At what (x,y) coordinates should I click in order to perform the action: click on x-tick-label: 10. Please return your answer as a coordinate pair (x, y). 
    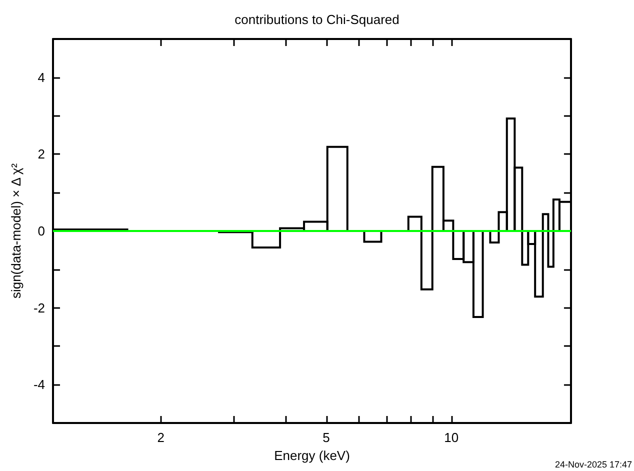
    Looking at the image, I should click on (451, 437).